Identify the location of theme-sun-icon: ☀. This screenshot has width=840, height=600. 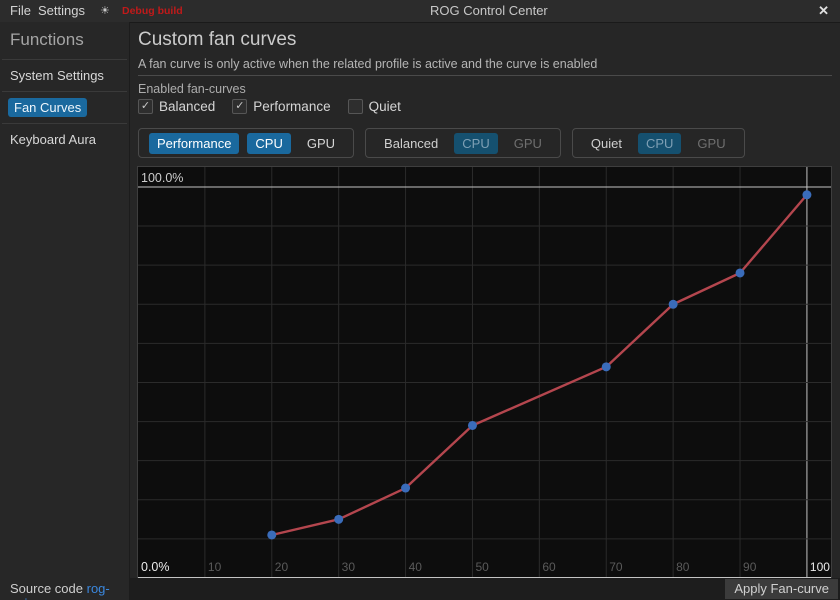
(105, 11).